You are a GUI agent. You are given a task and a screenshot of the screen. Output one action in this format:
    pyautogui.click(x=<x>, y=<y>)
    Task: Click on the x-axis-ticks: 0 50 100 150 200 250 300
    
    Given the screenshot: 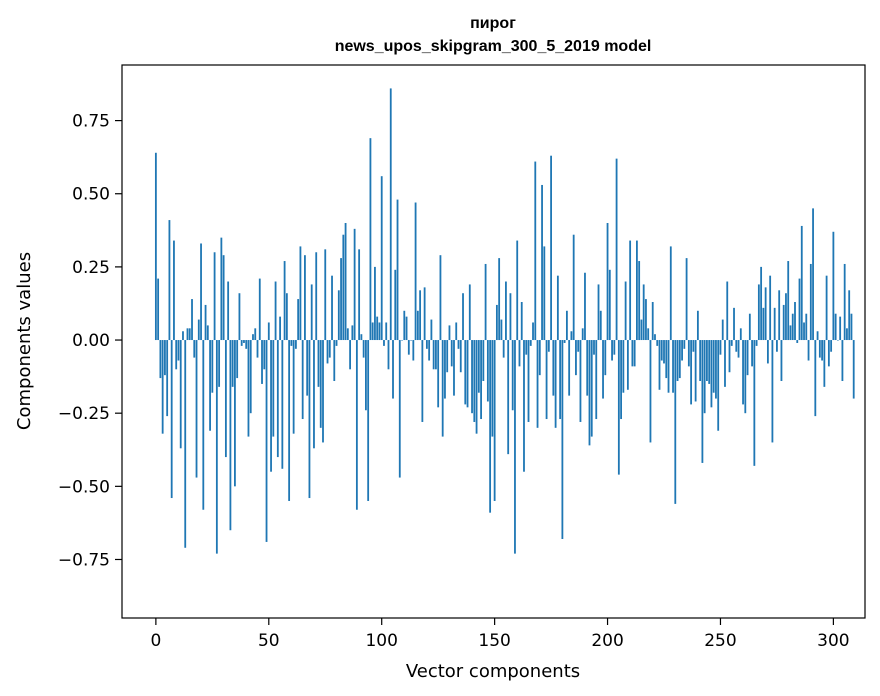 What is the action you would take?
    pyautogui.click(x=500, y=634)
    